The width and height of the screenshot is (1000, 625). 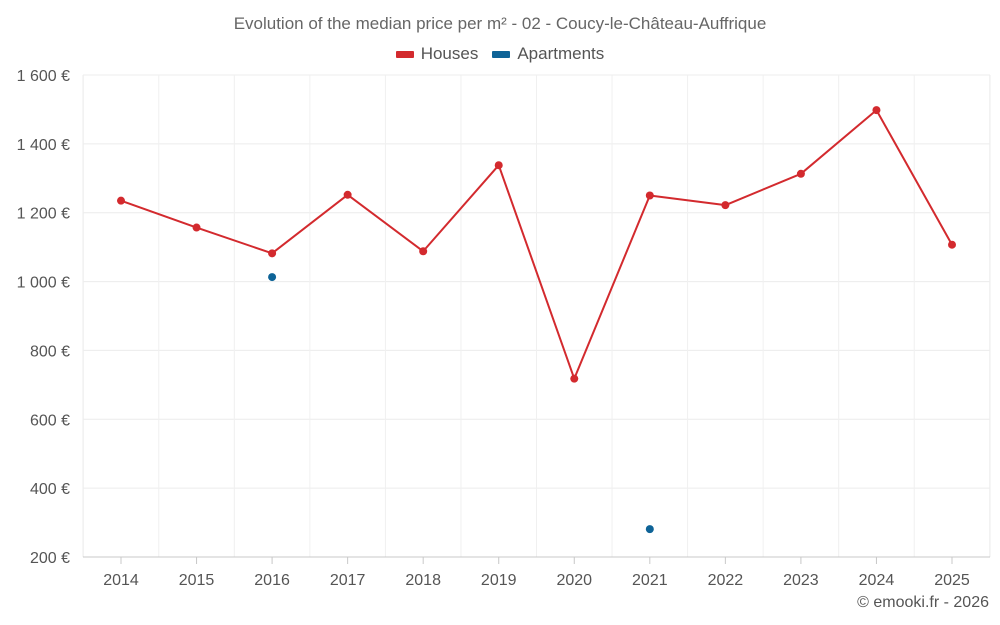 What do you see at coordinates (43, 283) in the screenshot?
I see `y-tick-label: 1 000 €` at bounding box center [43, 283].